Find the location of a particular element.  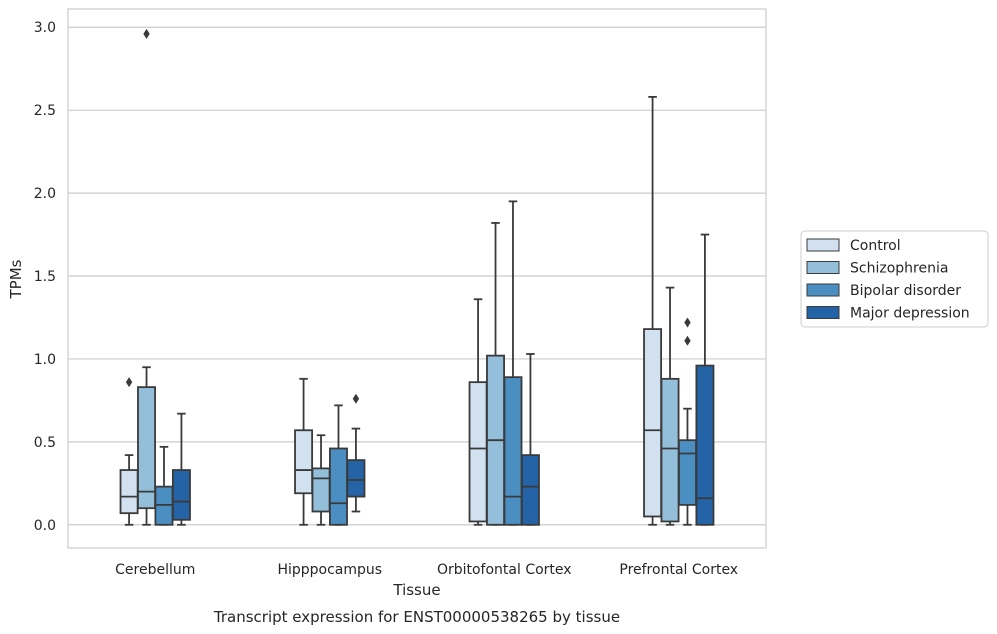

y-tick-label: 2.5 is located at coordinates (45, 111).